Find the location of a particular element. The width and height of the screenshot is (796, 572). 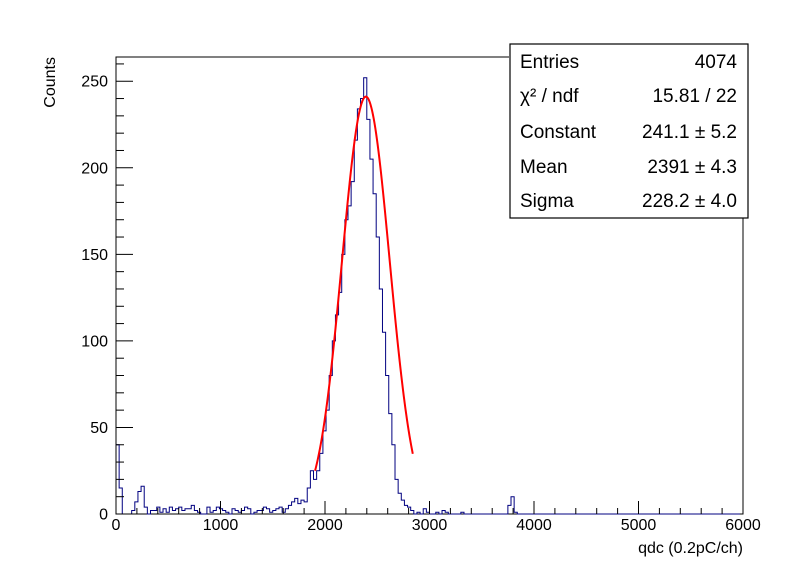

stats-row-value: 2391 ± 4.3 is located at coordinates (692, 167).